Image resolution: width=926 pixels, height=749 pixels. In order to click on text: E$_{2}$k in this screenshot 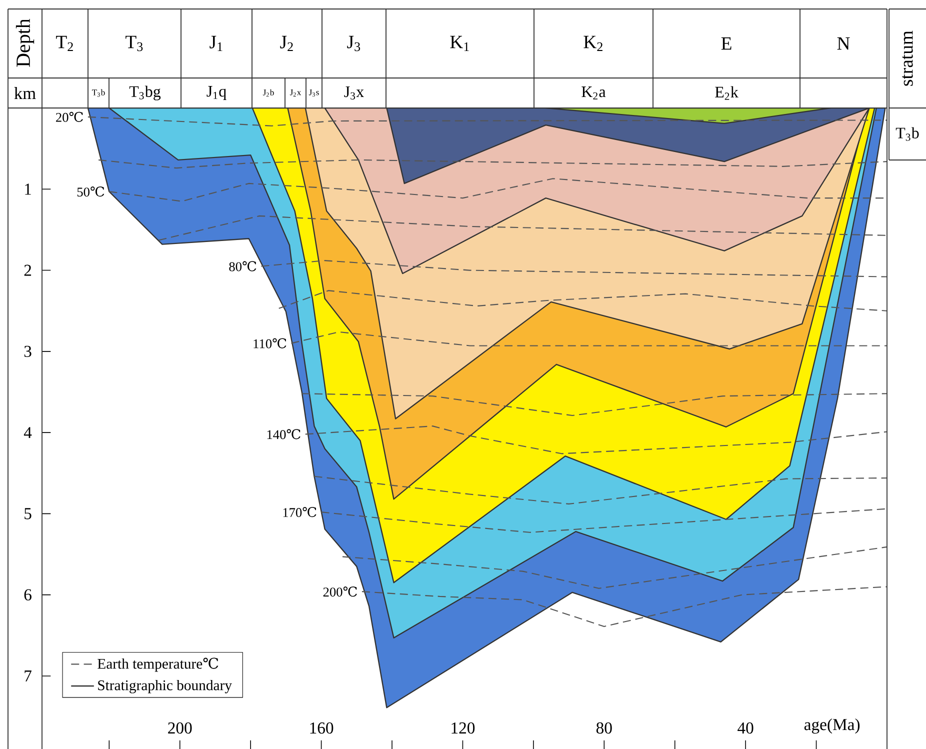, I will do `click(726, 93)`.